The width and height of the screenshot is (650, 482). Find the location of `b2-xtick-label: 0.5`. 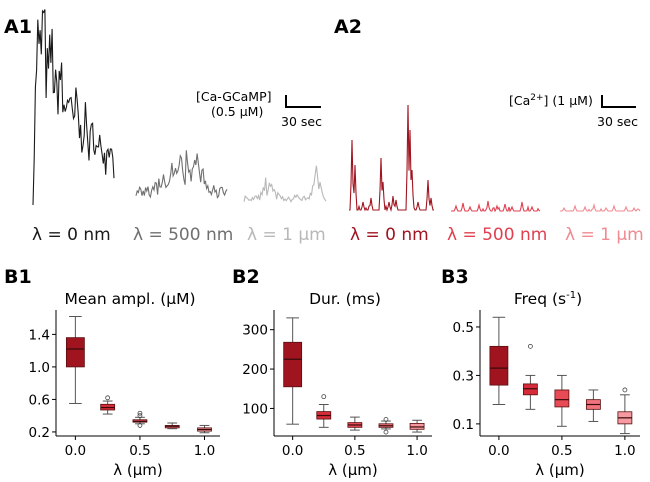

b2-xtick-label: 0.5 is located at coordinates (354, 451).